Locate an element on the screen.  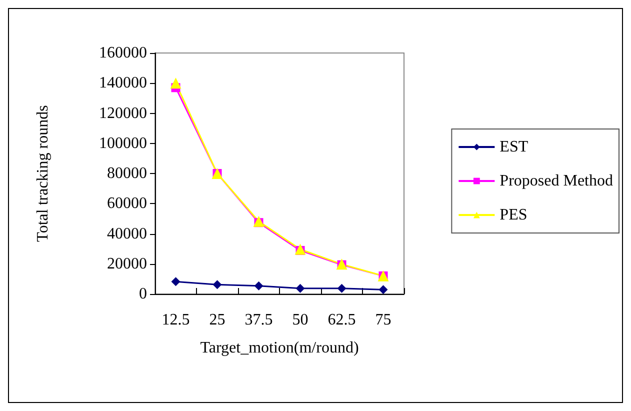
y-tick-label: 100000 is located at coordinates (123, 143).